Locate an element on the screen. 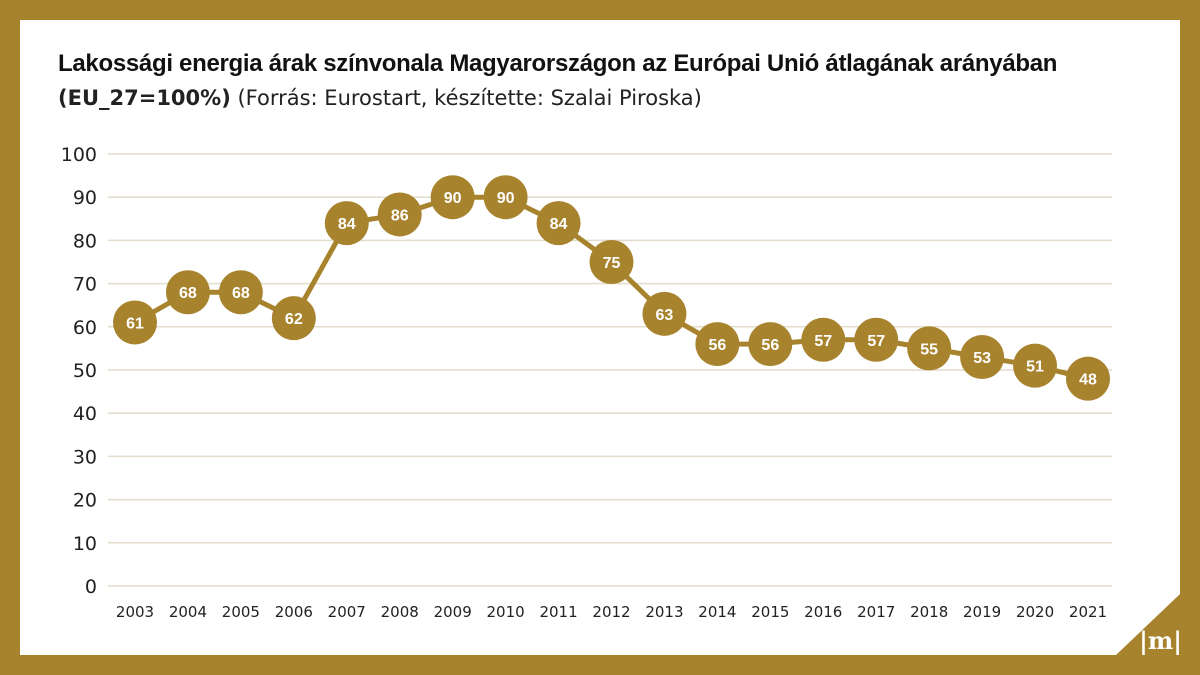 Image resolution: width=1200 pixels, height=675 pixels. corner-decoration is located at coordinates (1147, 625).